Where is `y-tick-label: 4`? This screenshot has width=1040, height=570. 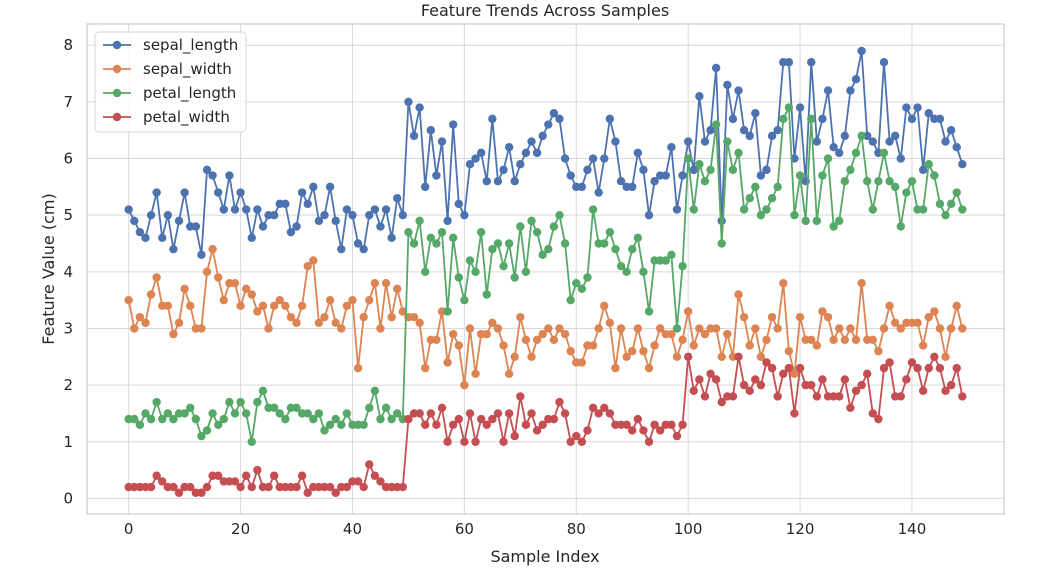 y-tick-label: 4 is located at coordinates (68, 272).